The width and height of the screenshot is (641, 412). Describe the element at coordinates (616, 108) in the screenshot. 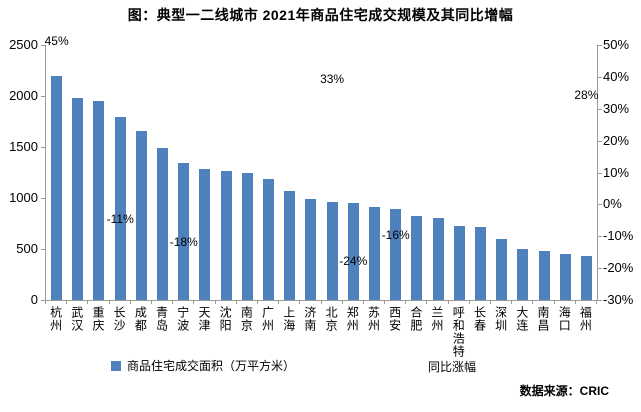

I see `right-axis-tick-label: 30%` at that location.